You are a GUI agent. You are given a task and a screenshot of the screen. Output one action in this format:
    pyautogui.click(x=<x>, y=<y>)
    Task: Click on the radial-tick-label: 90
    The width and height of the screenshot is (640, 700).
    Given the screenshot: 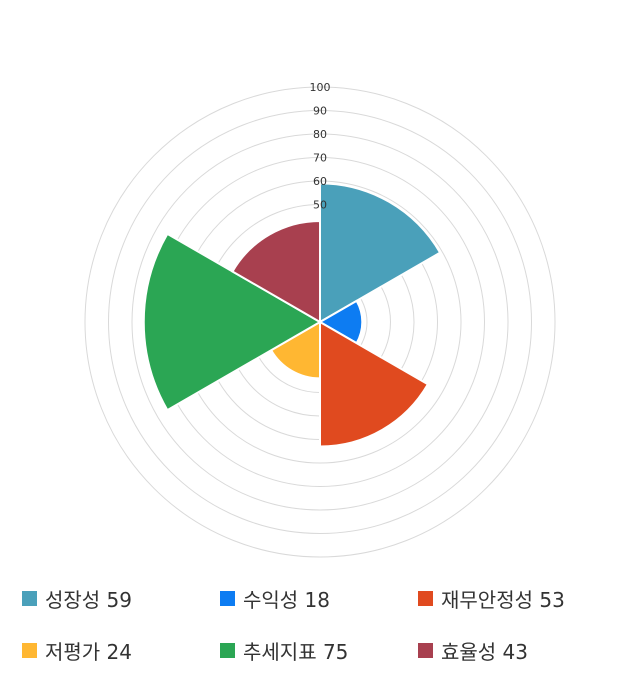 What is the action you would take?
    pyautogui.click(x=320, y=111)
    